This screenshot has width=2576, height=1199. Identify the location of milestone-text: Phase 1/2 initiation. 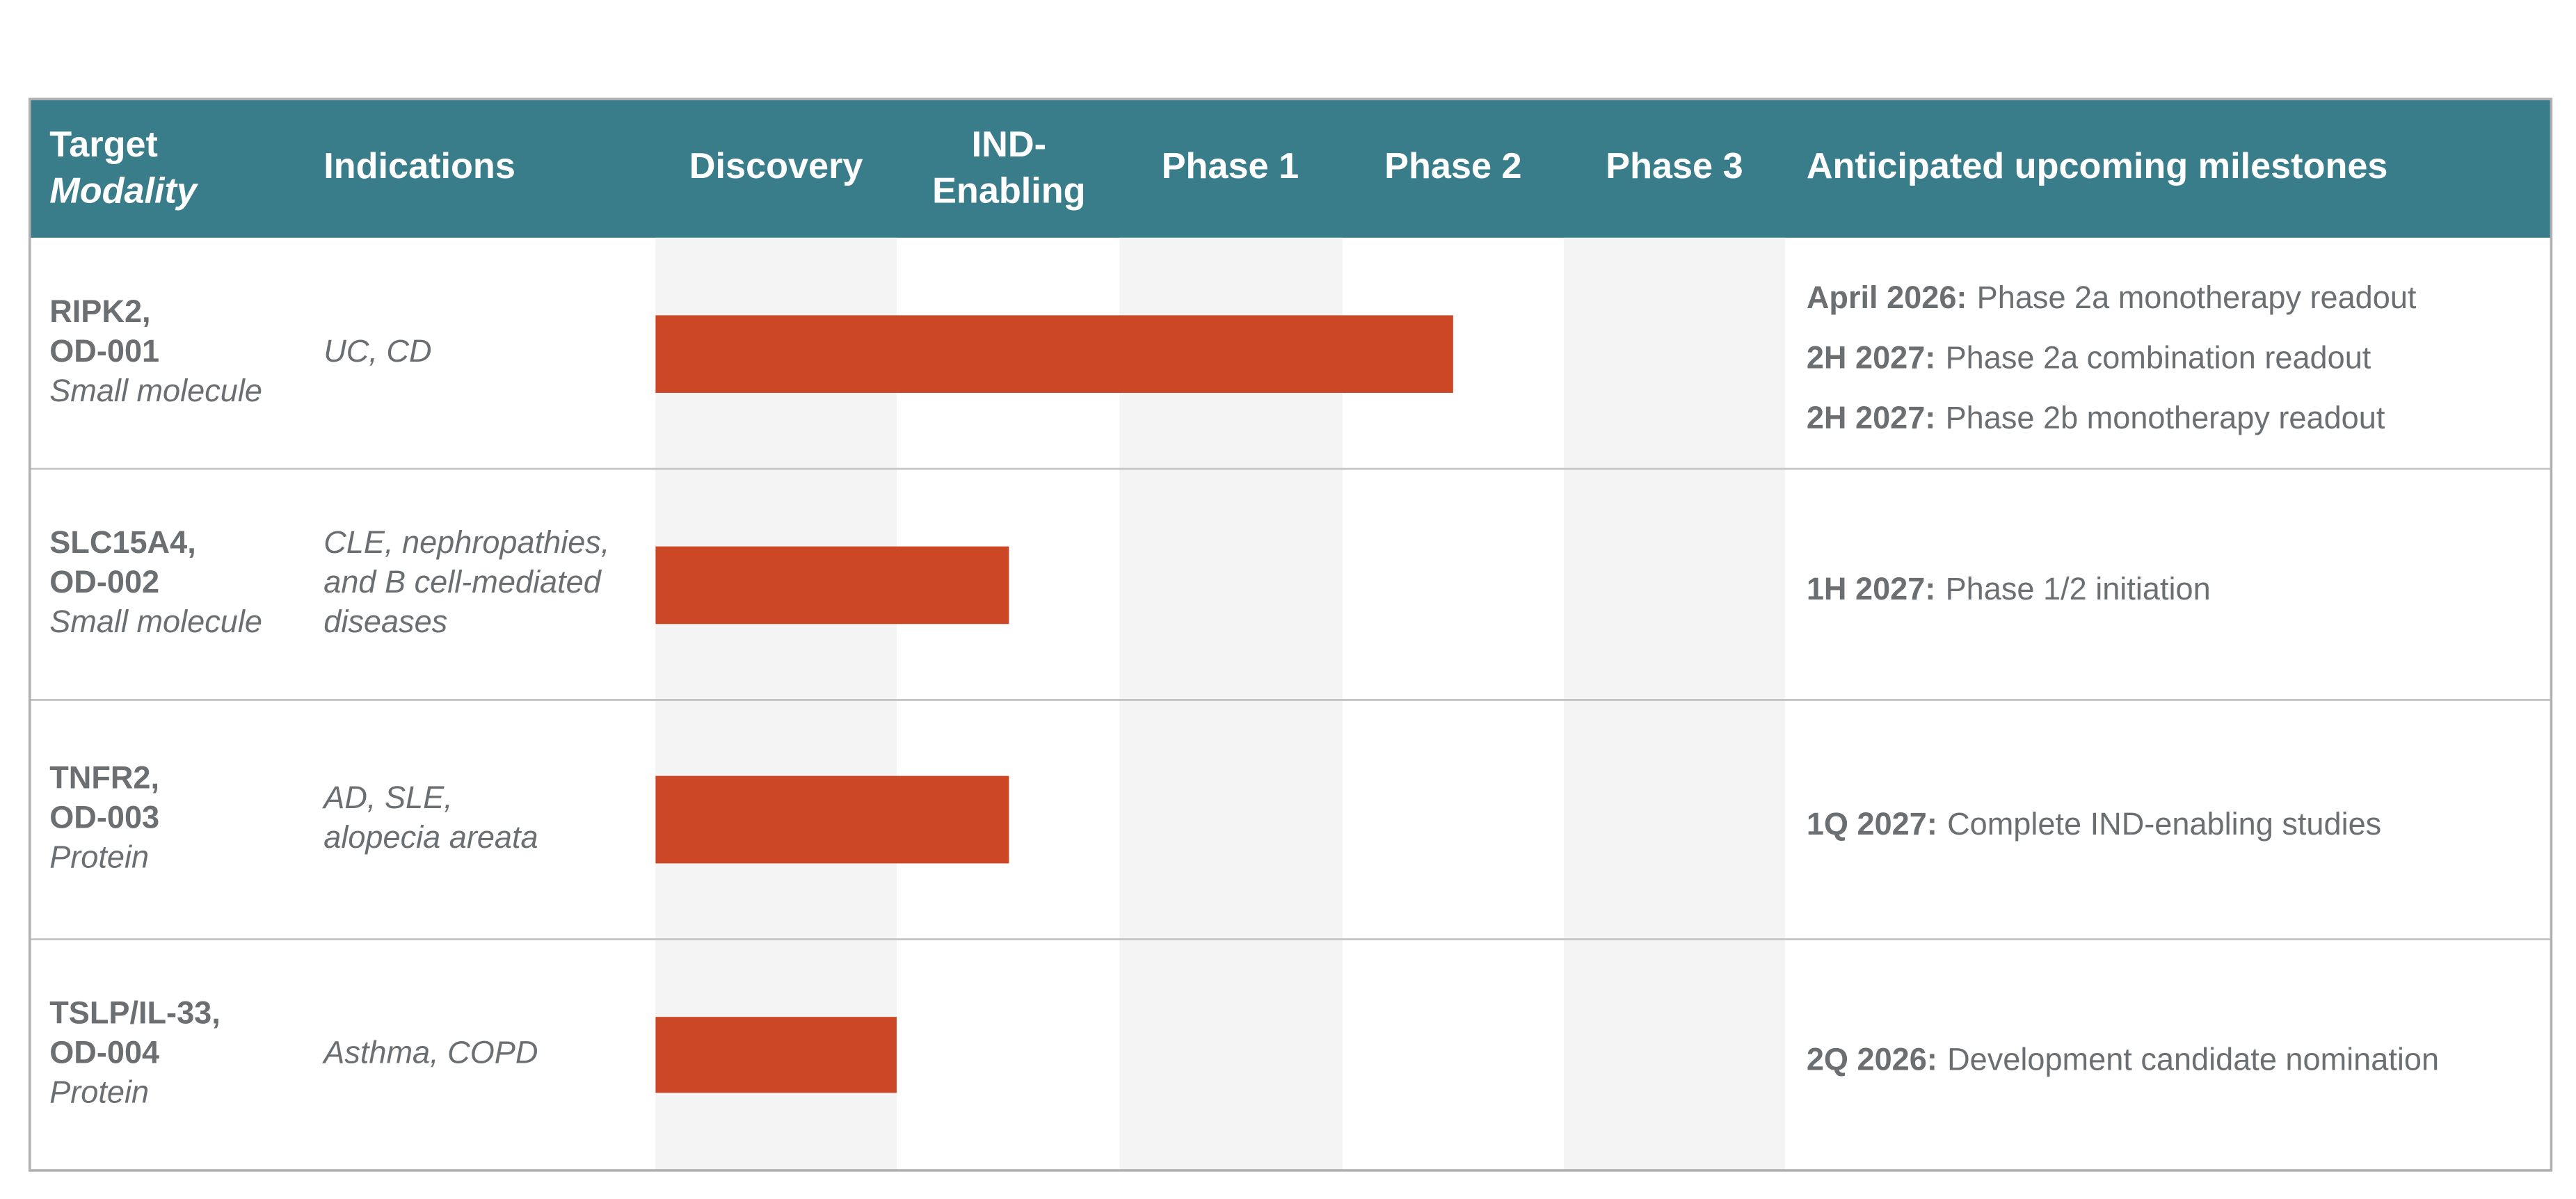
(2078, 588).